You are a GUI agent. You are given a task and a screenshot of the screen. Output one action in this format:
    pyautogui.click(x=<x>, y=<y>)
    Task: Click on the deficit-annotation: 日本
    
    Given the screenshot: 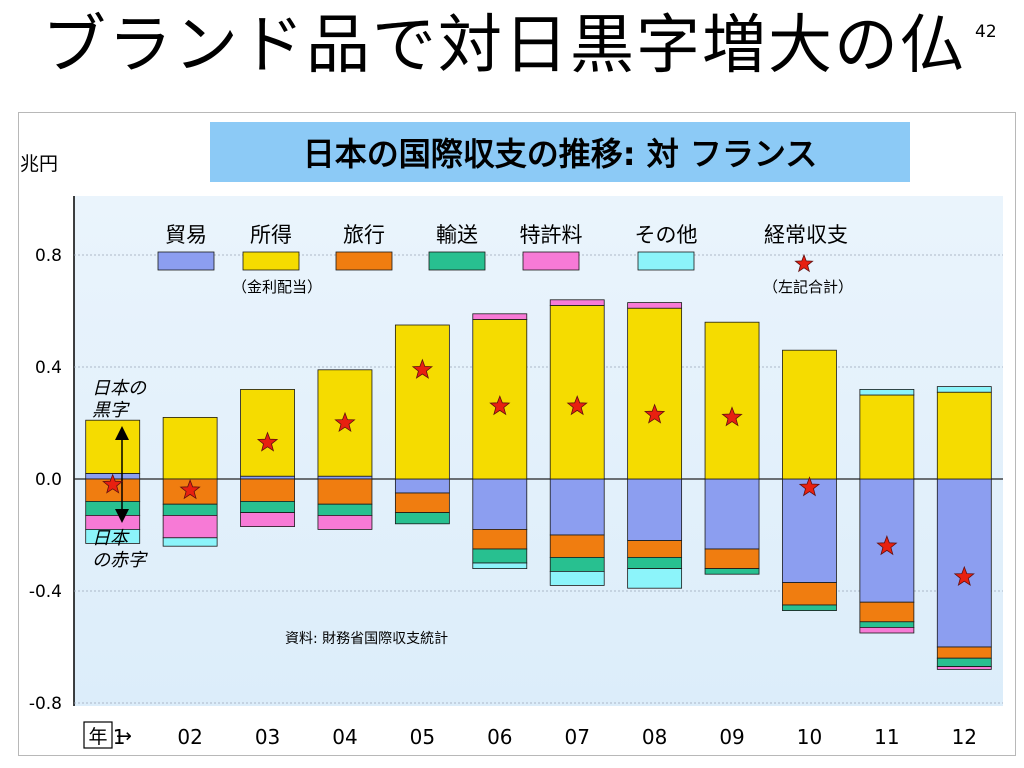 What is the action you would take?
    pyautogui.click(x=111, y=538)
    